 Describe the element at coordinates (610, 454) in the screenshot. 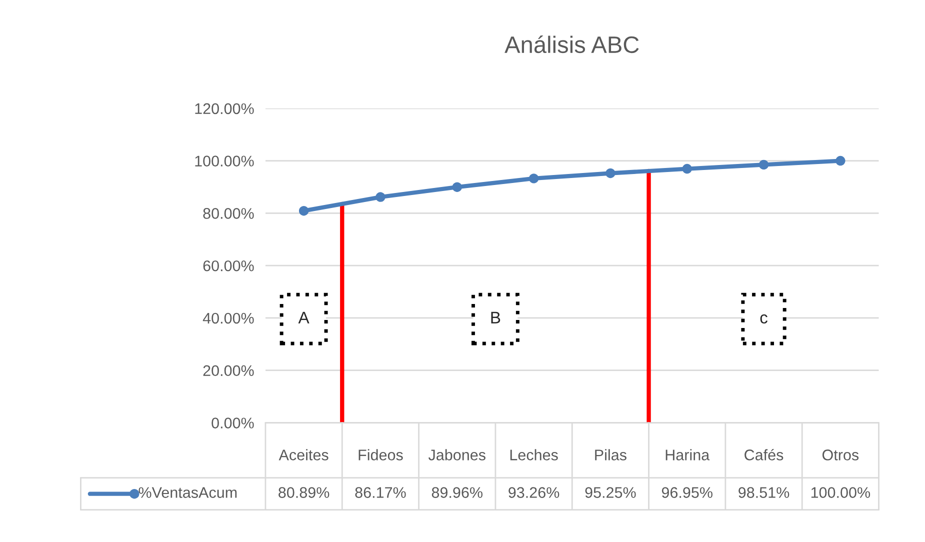

I see `x-tick-label: Pilas` at that location.